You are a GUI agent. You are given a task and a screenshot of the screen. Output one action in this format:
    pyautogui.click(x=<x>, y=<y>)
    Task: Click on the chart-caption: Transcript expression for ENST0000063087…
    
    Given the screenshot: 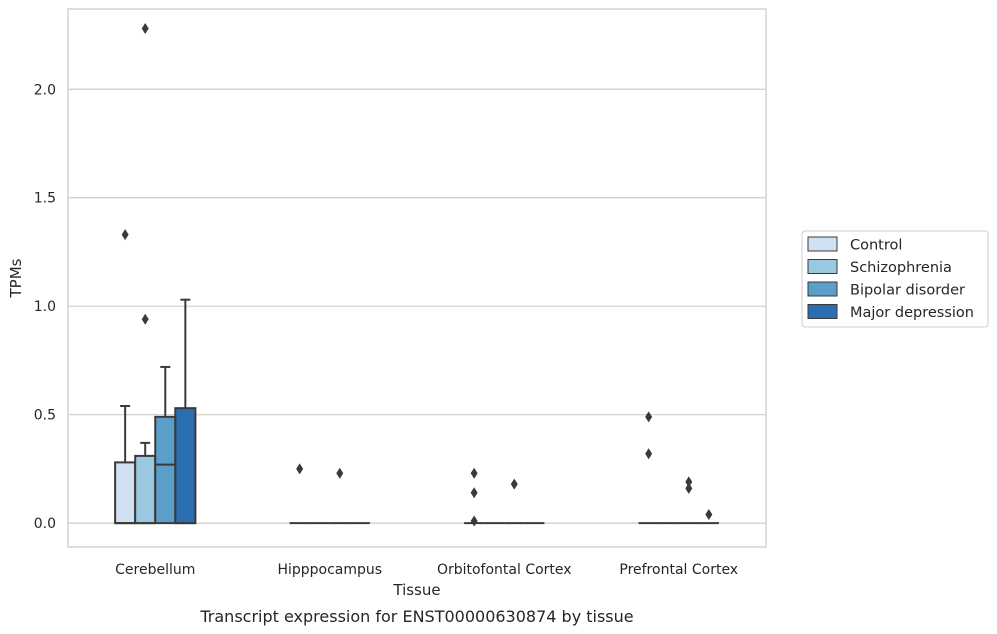 What is the action you would take?
    pyautogui.click(x=416, y=616)
    